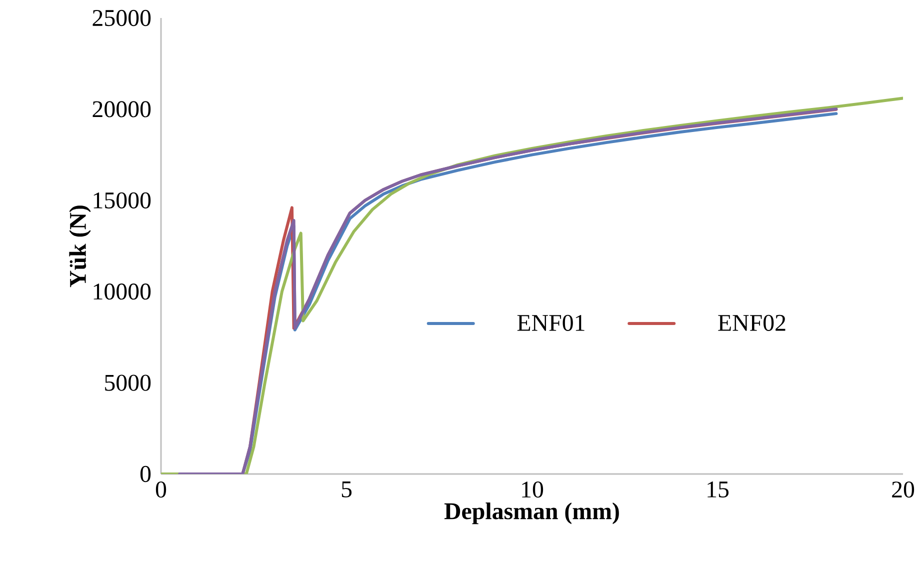 The image size is (923, 576). What do you see at coordinates (550, 322) in the screenshot?
I see `legend-label: ENF01` at bounding box center [550, 322].